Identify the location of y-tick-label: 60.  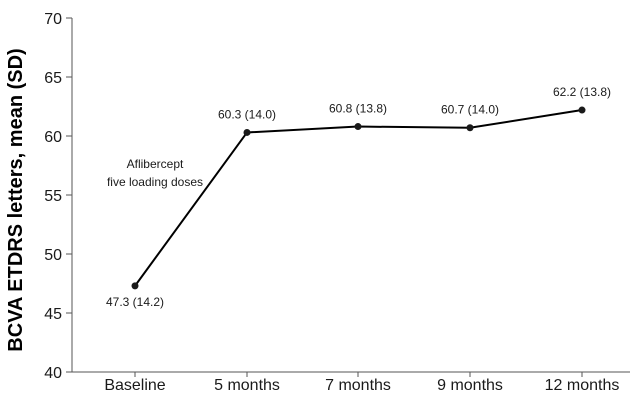
(53, 137).